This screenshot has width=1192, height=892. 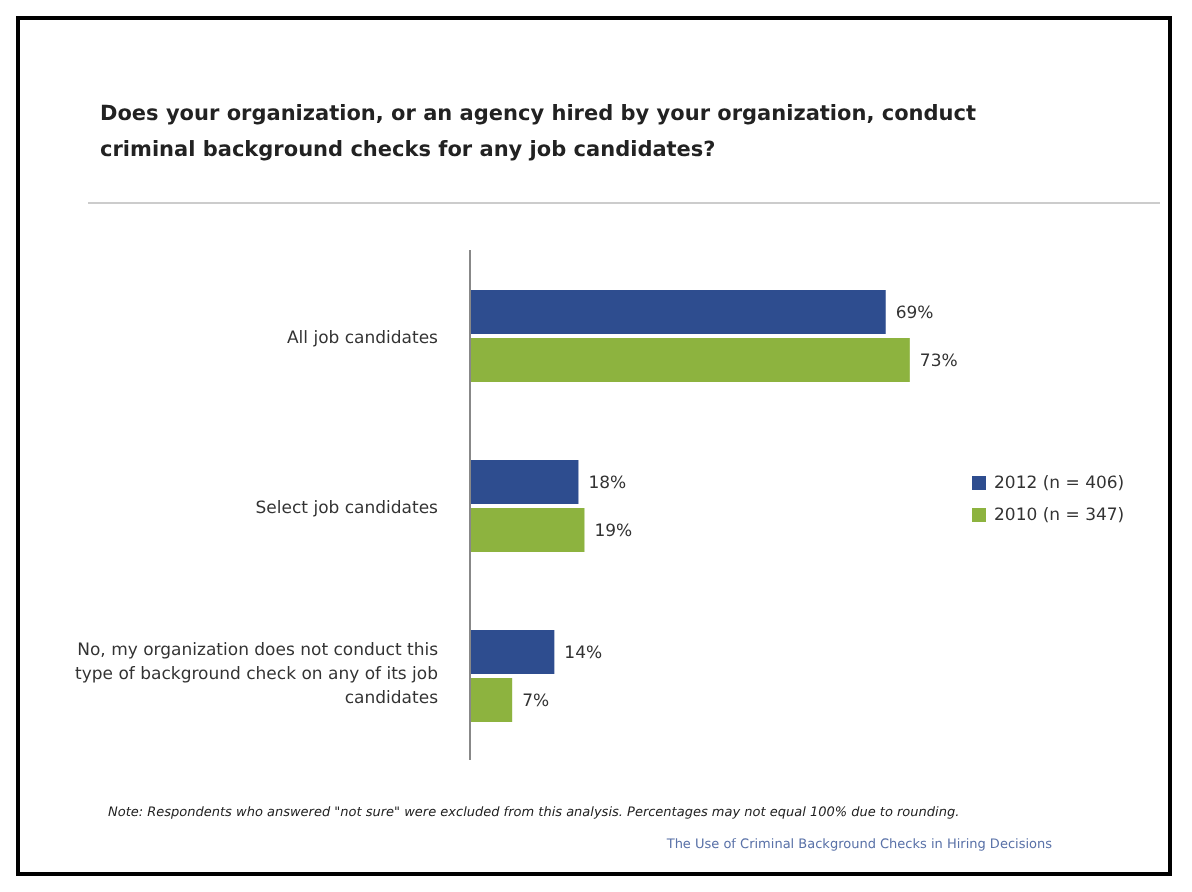 I want to click on y-tick-label: Select job candidates, so click(x=347, y=509).